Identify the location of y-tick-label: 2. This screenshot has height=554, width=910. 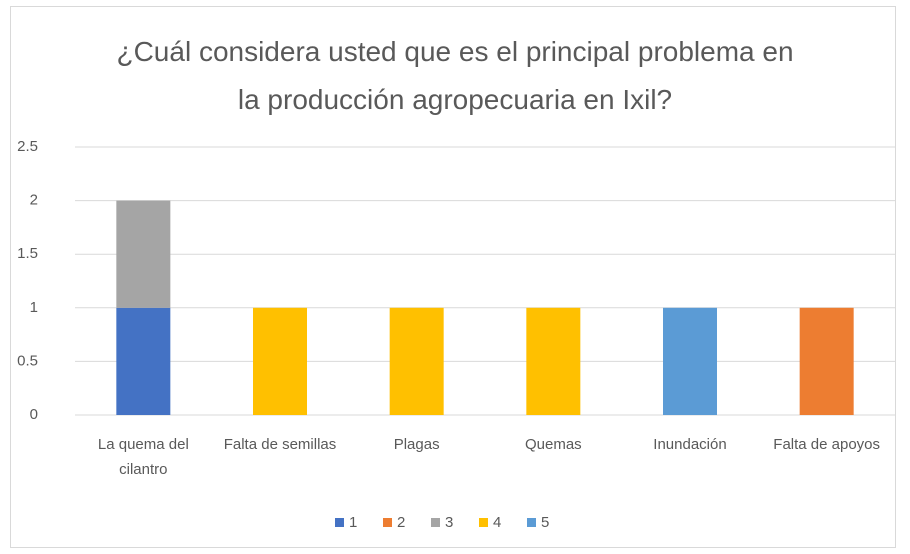
(34, 200).